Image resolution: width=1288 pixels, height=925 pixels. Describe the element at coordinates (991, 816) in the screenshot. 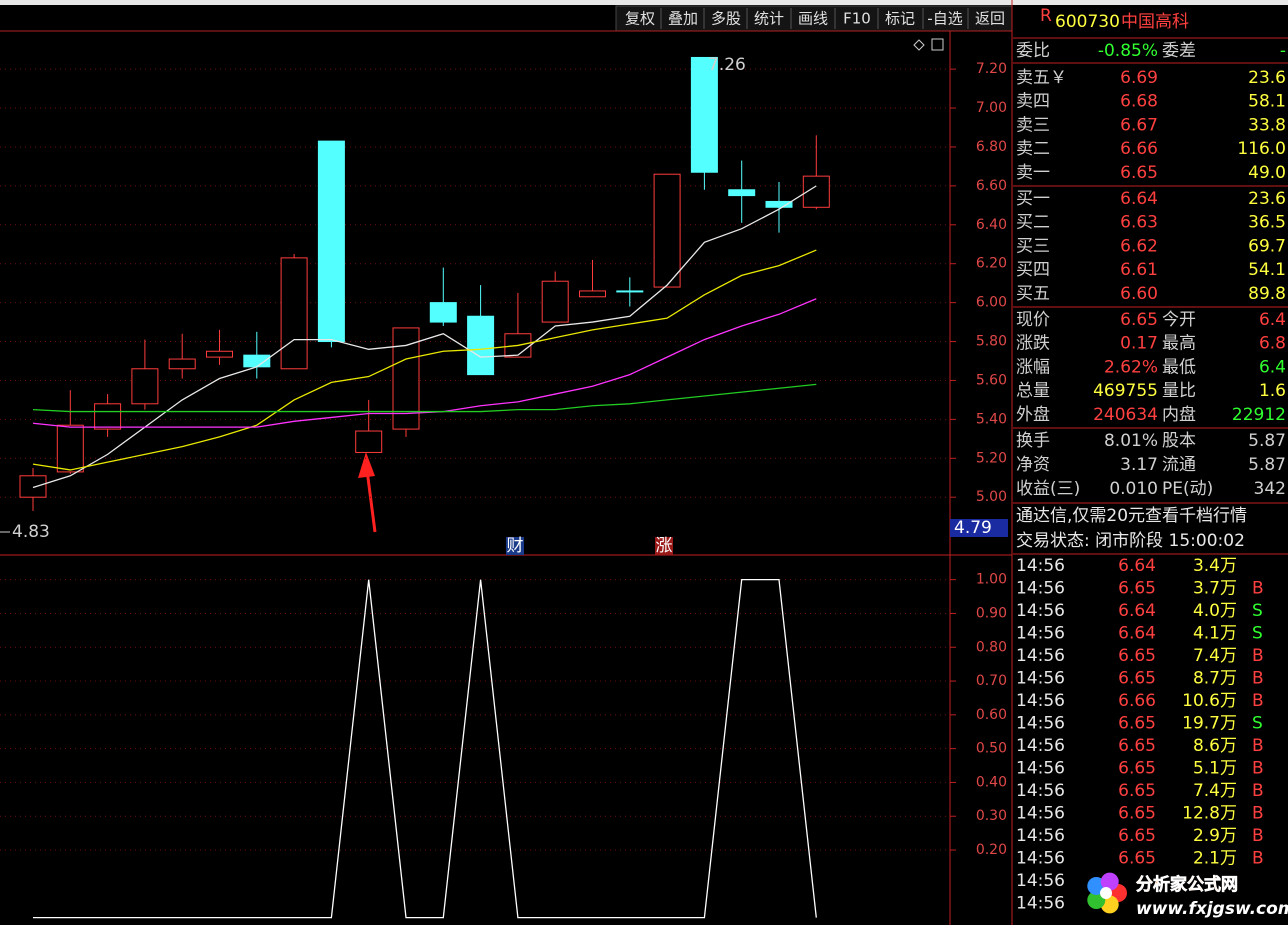

I see `y-tick-label: 0.30` at that location.